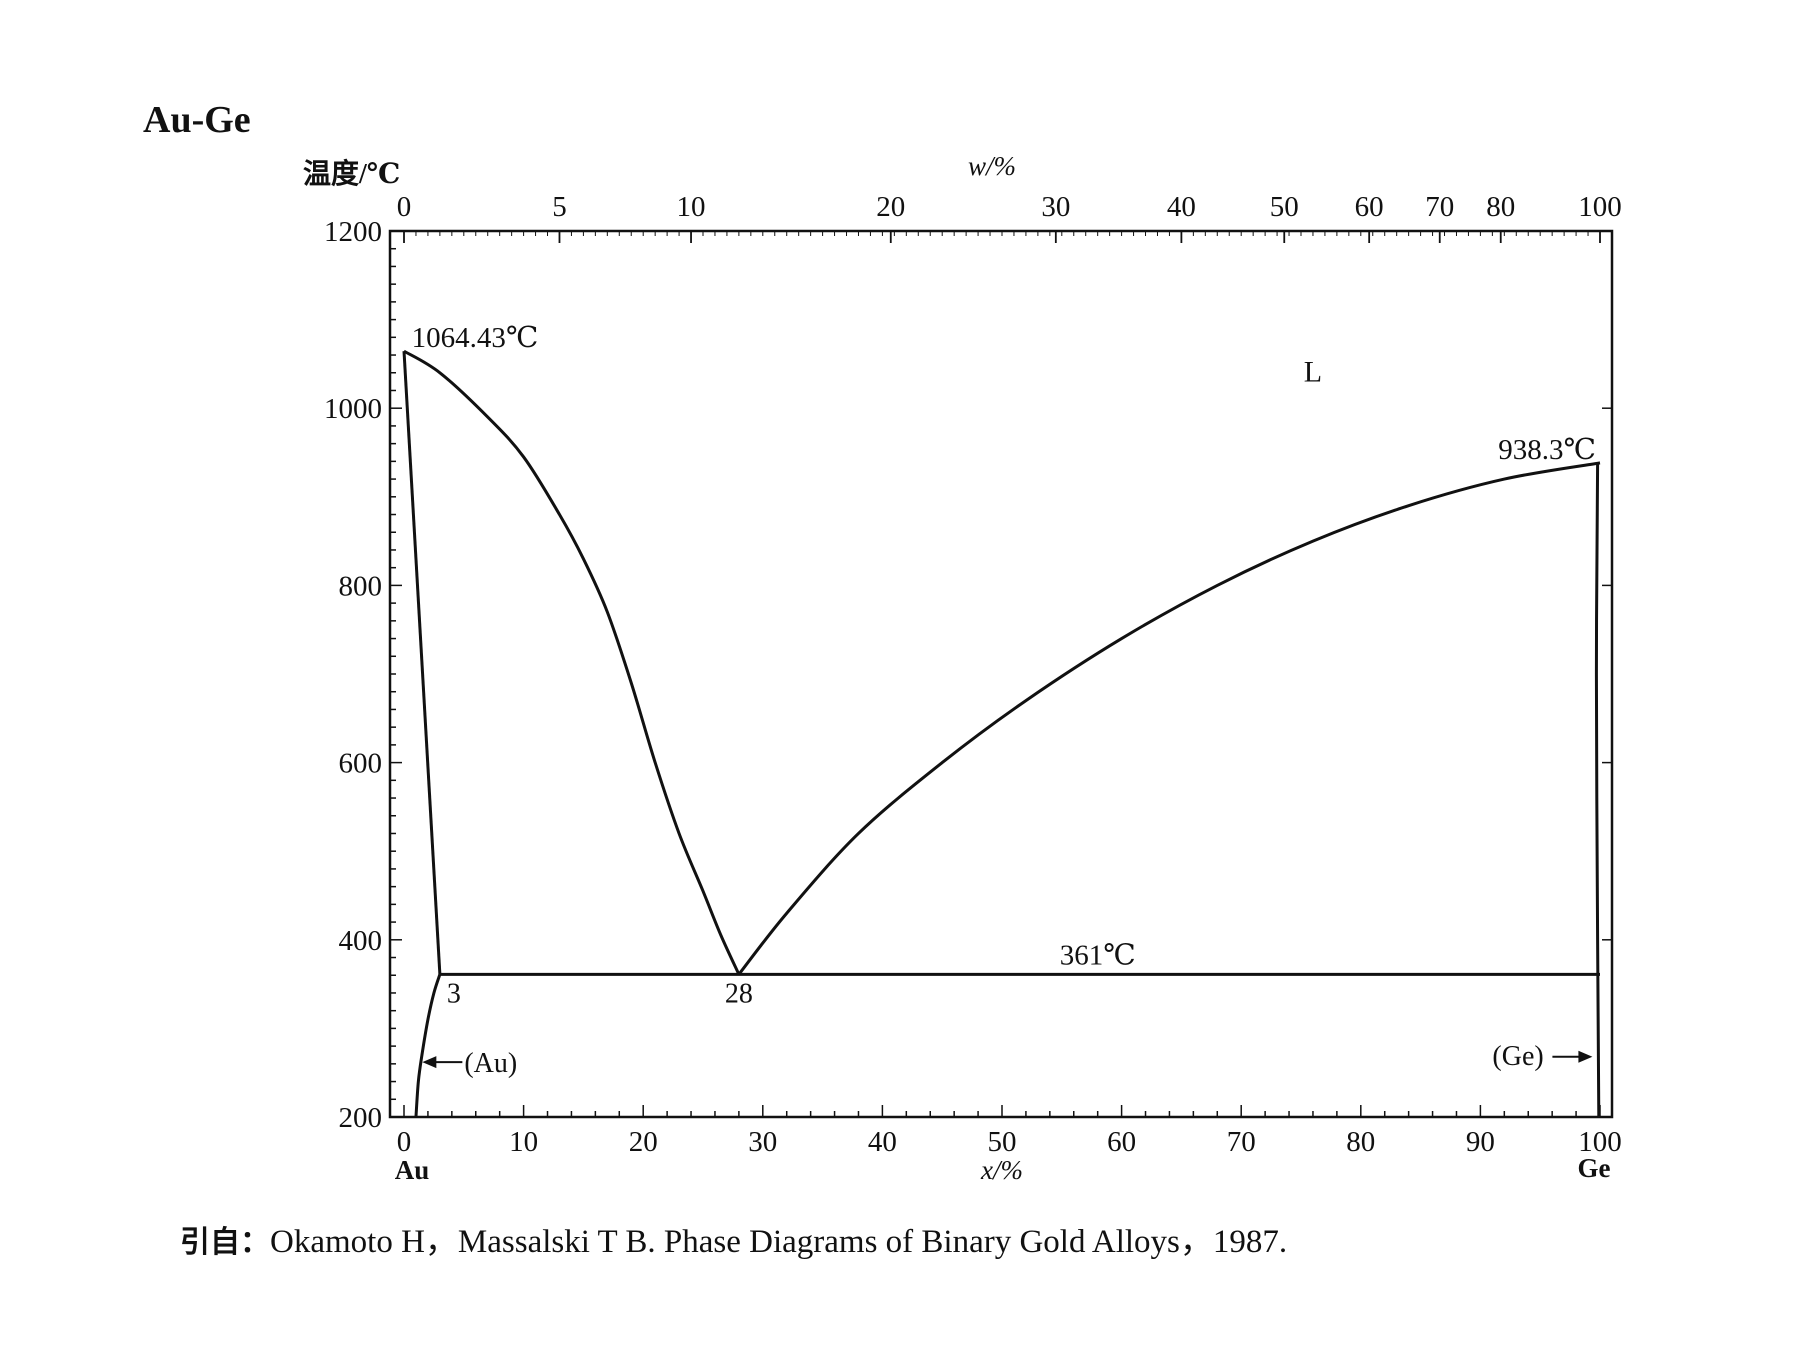 The height and width of the screenshot is (1346, 1795). What do you see at coordinates (523, 1142) in the screenshot?
I see `x-tick-label: 10` at bounding box center [523, 1142].